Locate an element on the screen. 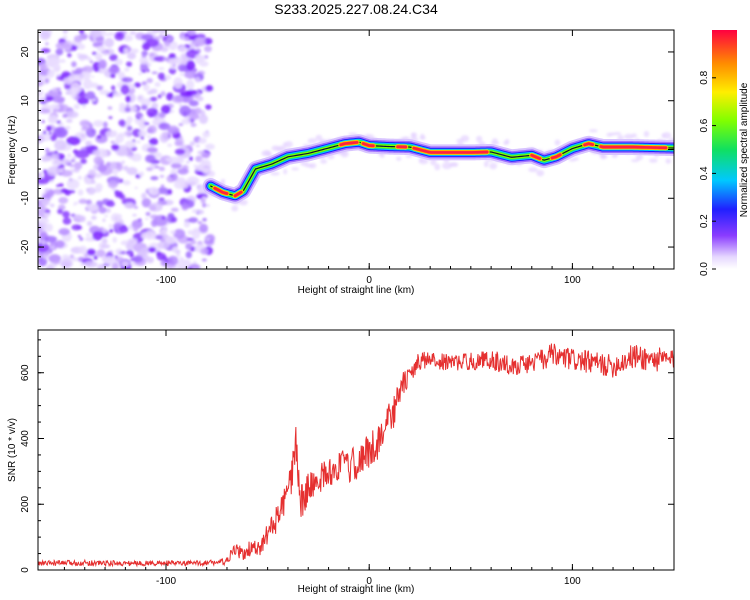 Image resolution: width=750 pixels, height=600 pixels. x-tick-label: 0 is located at coordinates (369, 581).